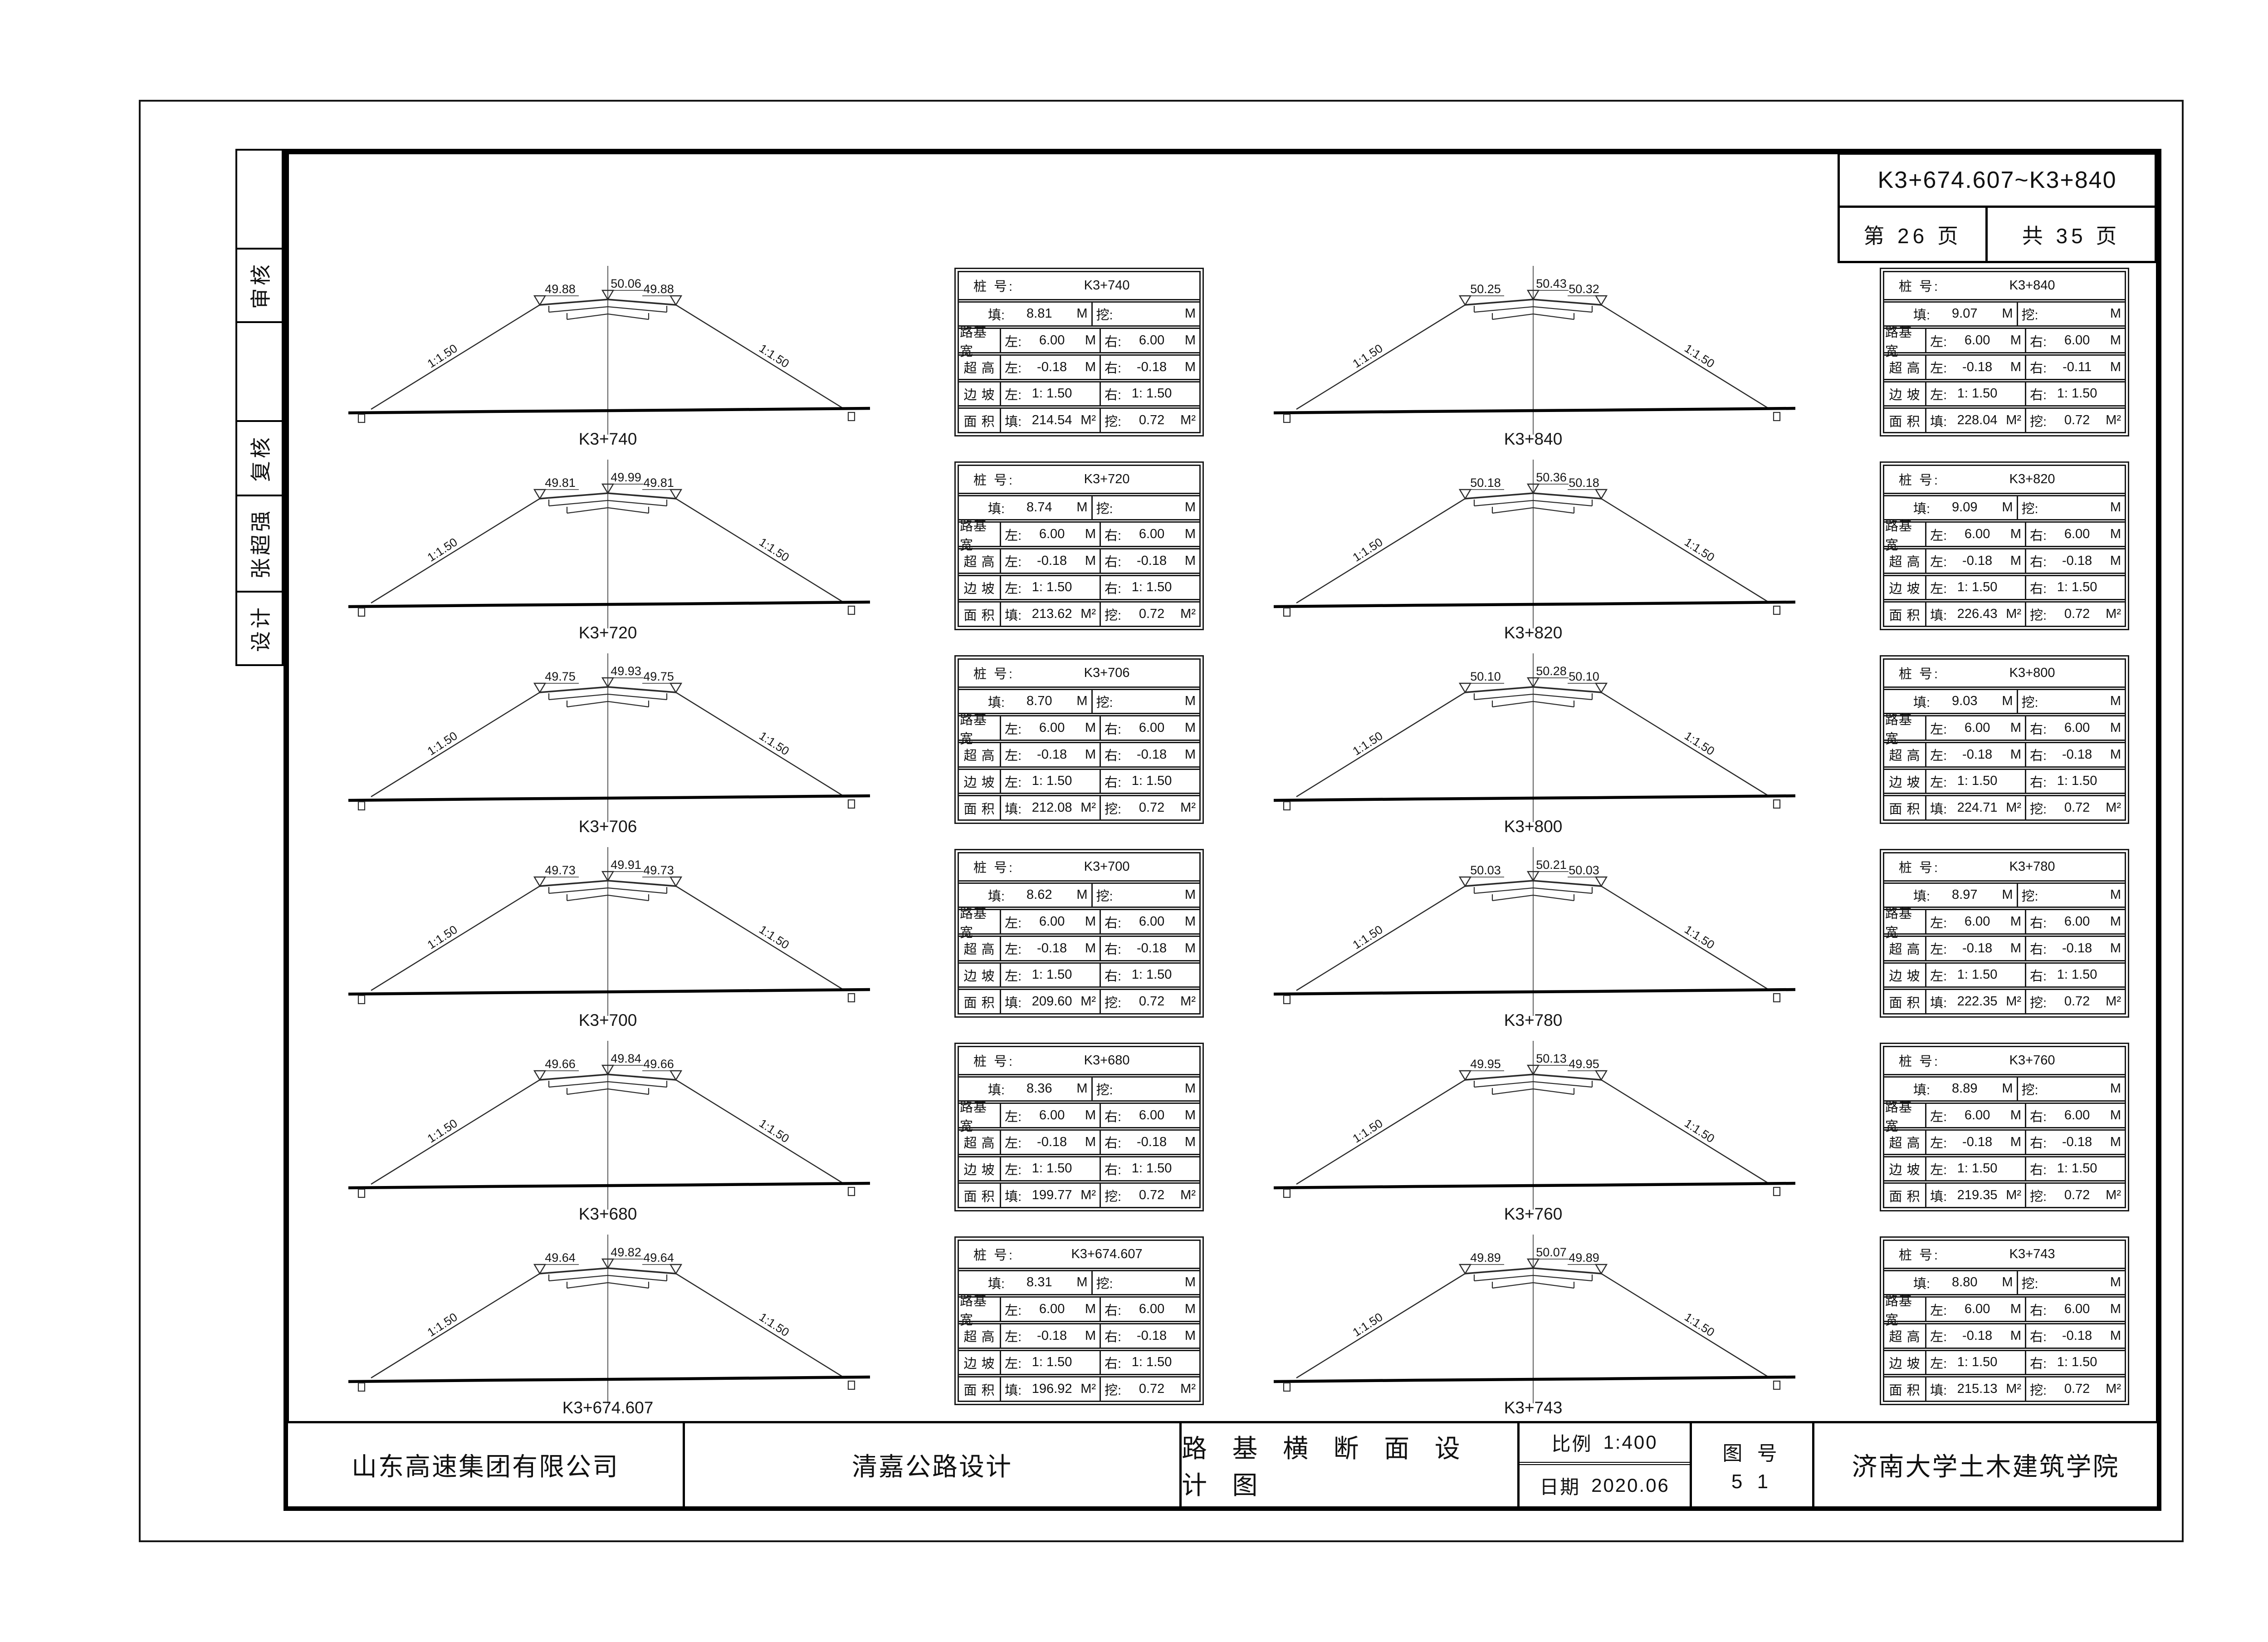 Image resolution: width=2268 pixels, height=1642 pixels. What do you see at coordinates (1605, 1486) in the screenshot?
I see `date-row: 日期 2020.06` at bounding box center [1605, 1486].